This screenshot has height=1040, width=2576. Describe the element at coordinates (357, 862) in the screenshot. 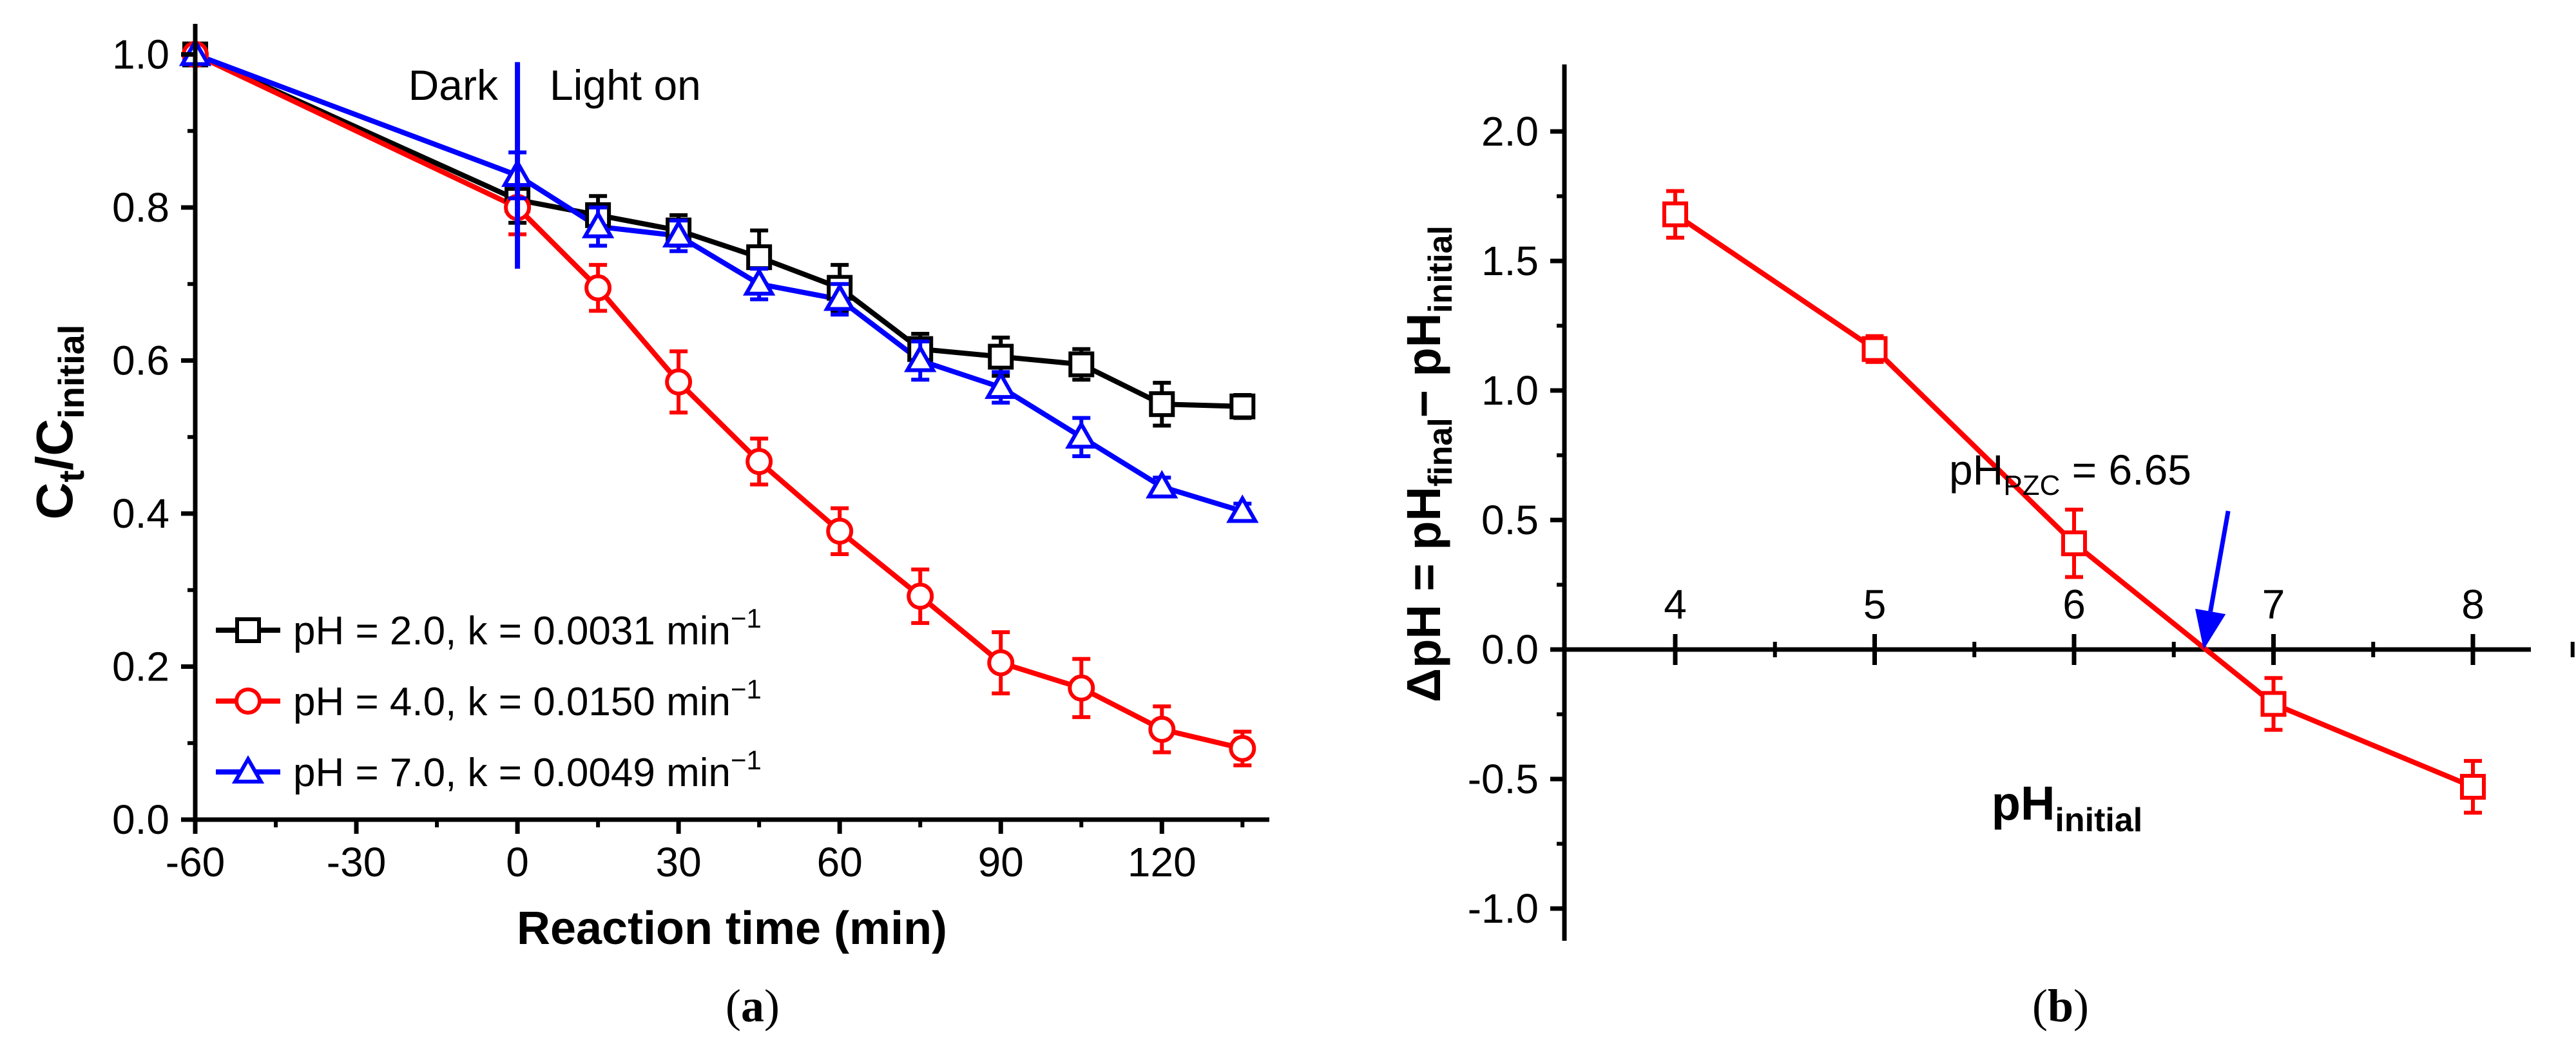

I see `x-tick-label: -30` at that location.